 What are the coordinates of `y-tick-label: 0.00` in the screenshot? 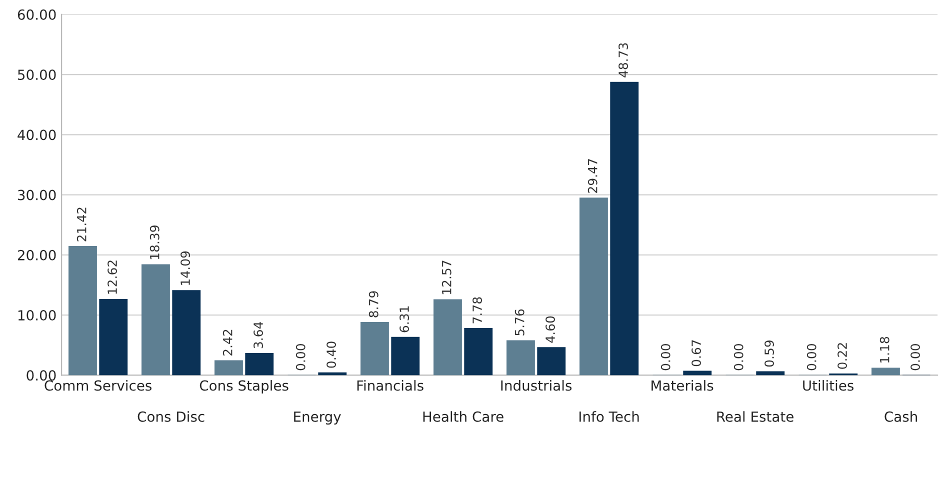 It's located at (41, 375).